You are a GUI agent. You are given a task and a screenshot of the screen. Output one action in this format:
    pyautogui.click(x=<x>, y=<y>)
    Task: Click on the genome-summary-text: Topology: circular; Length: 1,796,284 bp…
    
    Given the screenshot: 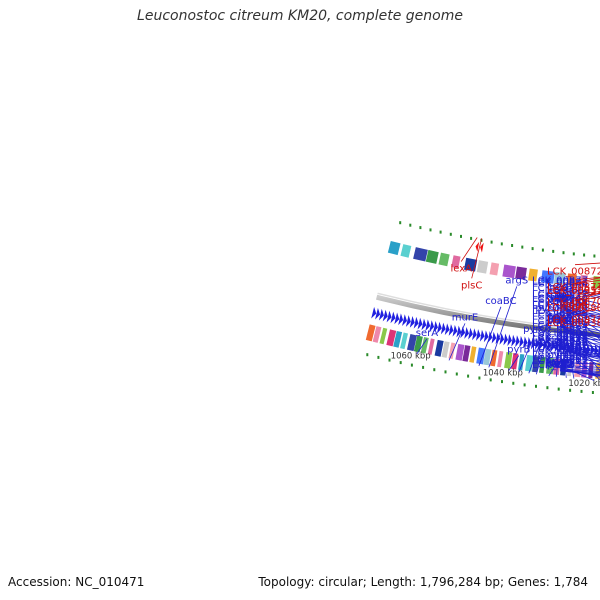 What is the action you would take?
    pyautogui.click(x=423, y=582)
    